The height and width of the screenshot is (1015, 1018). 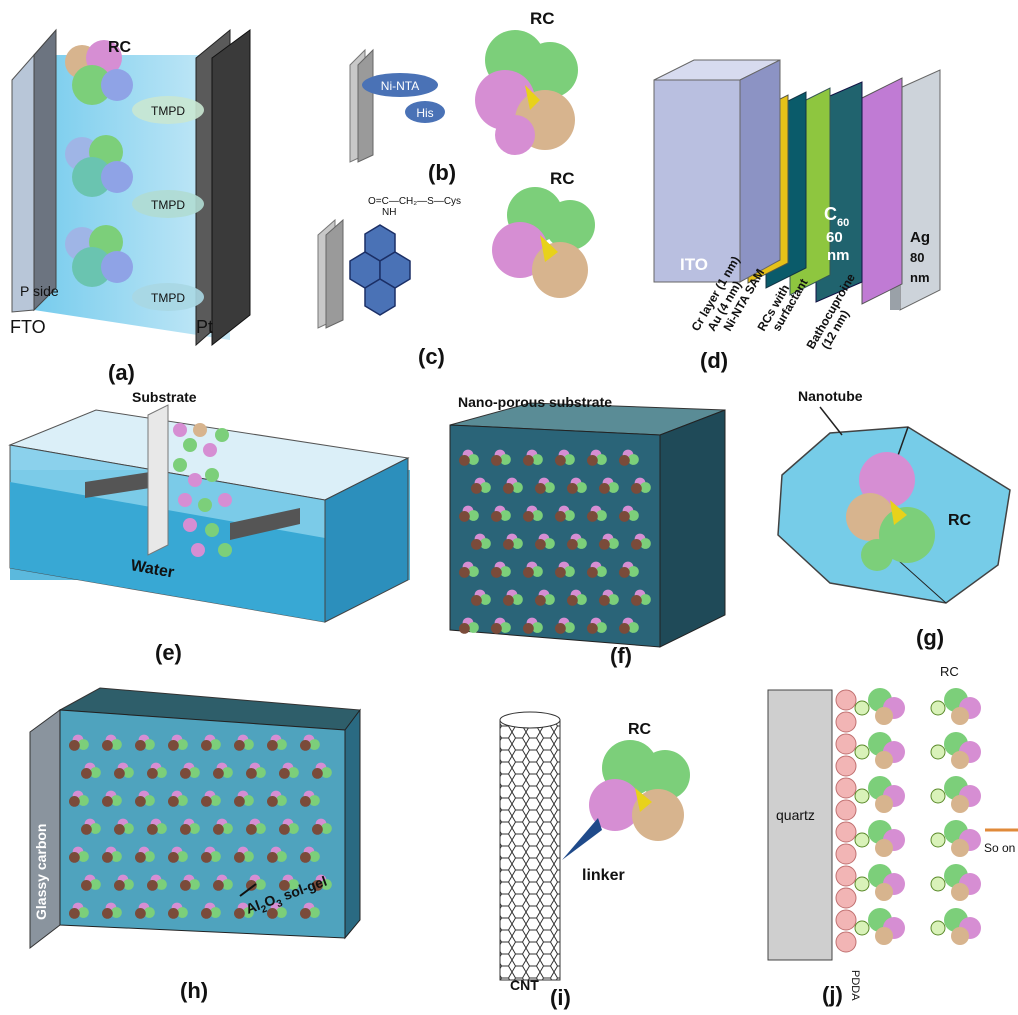 What do you see at coordinates (194, 990) in the screenshot?
I see `panel-label-h: (h)` at bounding box center [194, 990].